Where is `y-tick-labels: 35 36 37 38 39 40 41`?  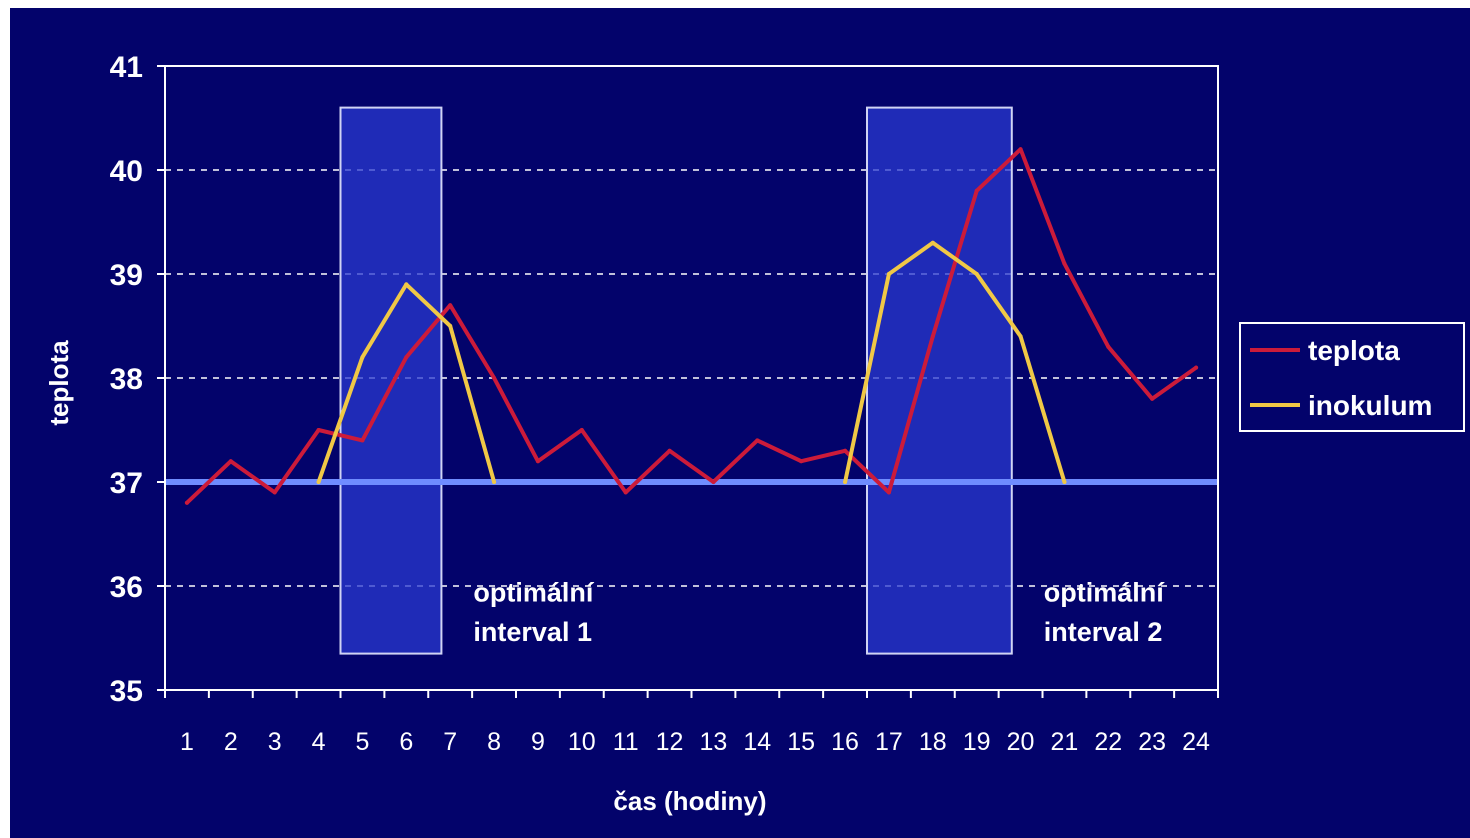
y-tick-labels: 35 36 37 38 39 40 41 is located at coordinates (126, 379).